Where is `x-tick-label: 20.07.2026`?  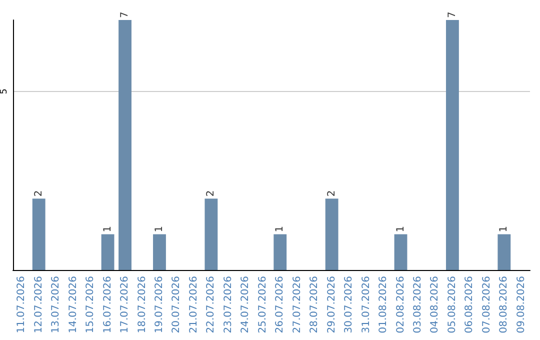
x-tick-label: 20.07.2026 is located at coordinates (176, 305).